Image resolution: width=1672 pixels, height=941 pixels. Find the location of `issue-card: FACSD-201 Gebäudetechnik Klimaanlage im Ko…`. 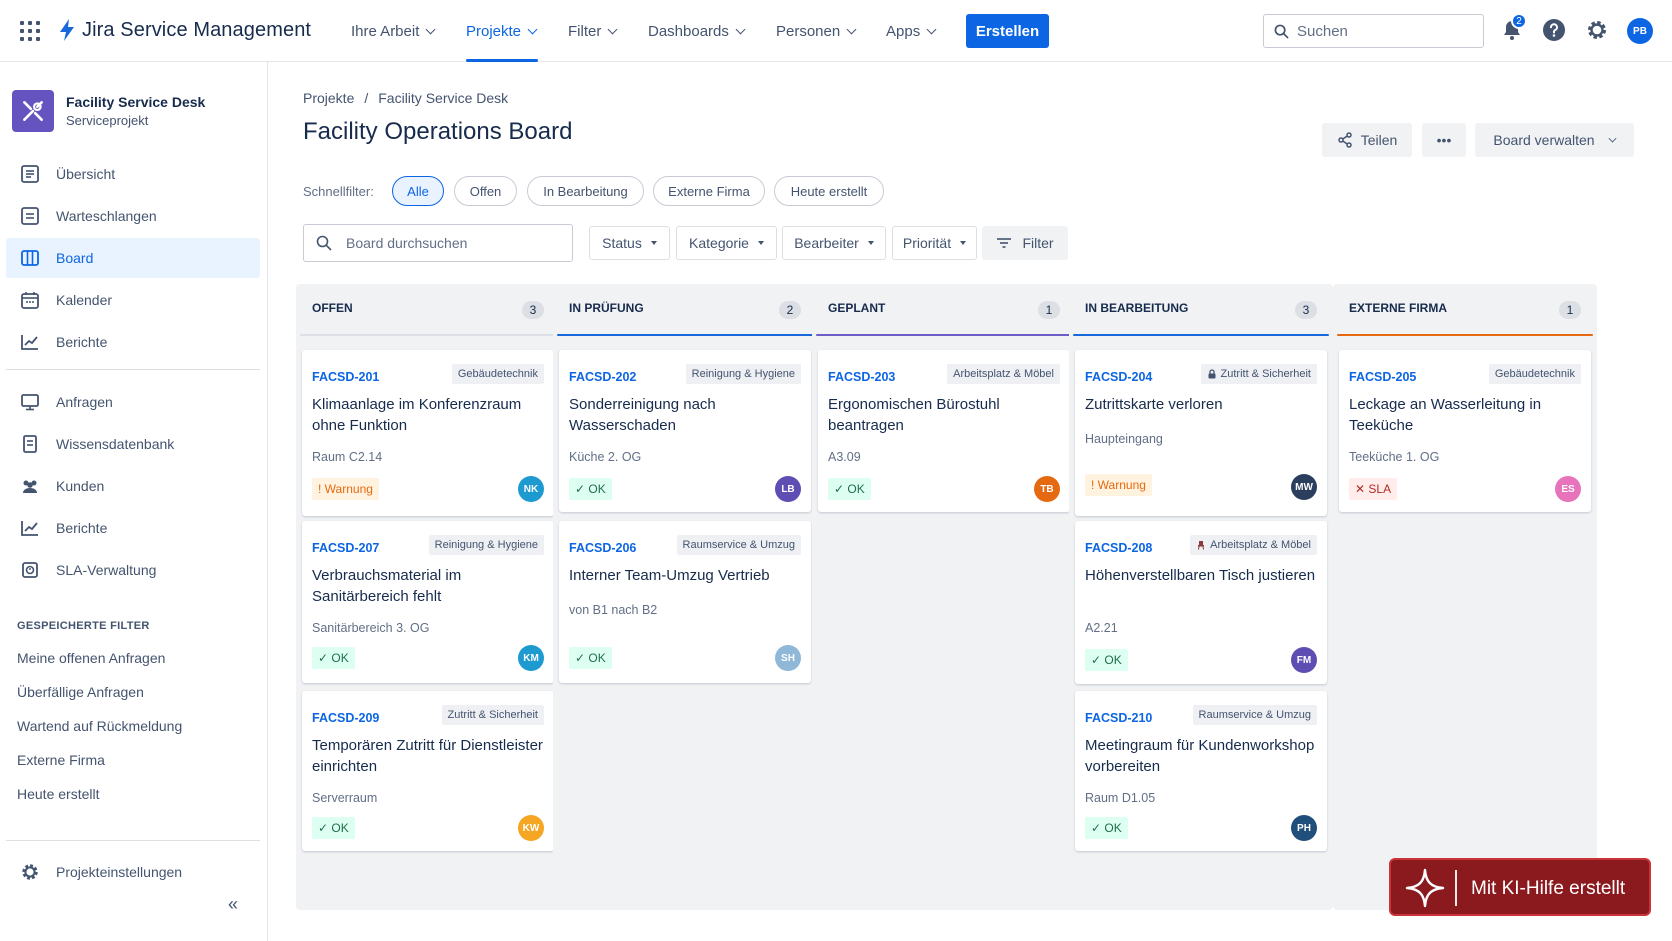

issue-card: FACSD-201 Gebäudetechnik Klimaanlage im Ko… is located at coordinates (428, 433).